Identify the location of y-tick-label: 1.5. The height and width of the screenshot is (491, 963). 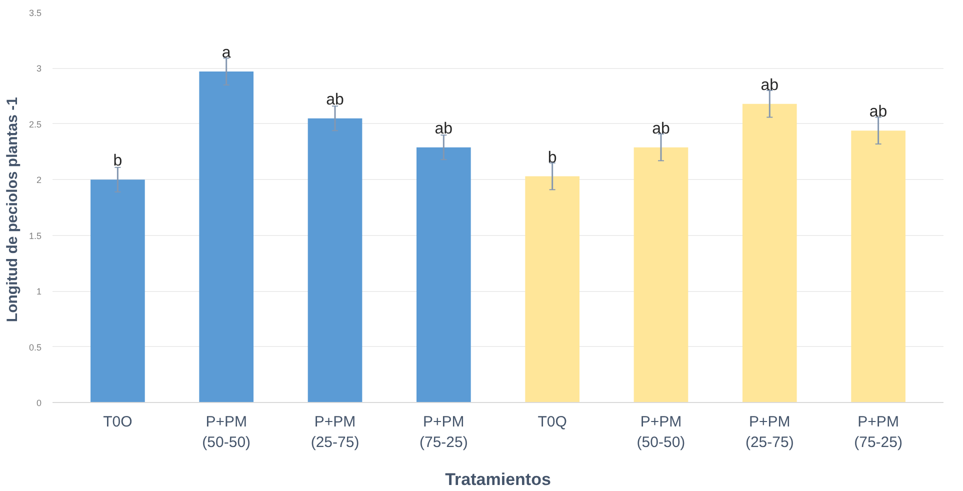
(35, 235).